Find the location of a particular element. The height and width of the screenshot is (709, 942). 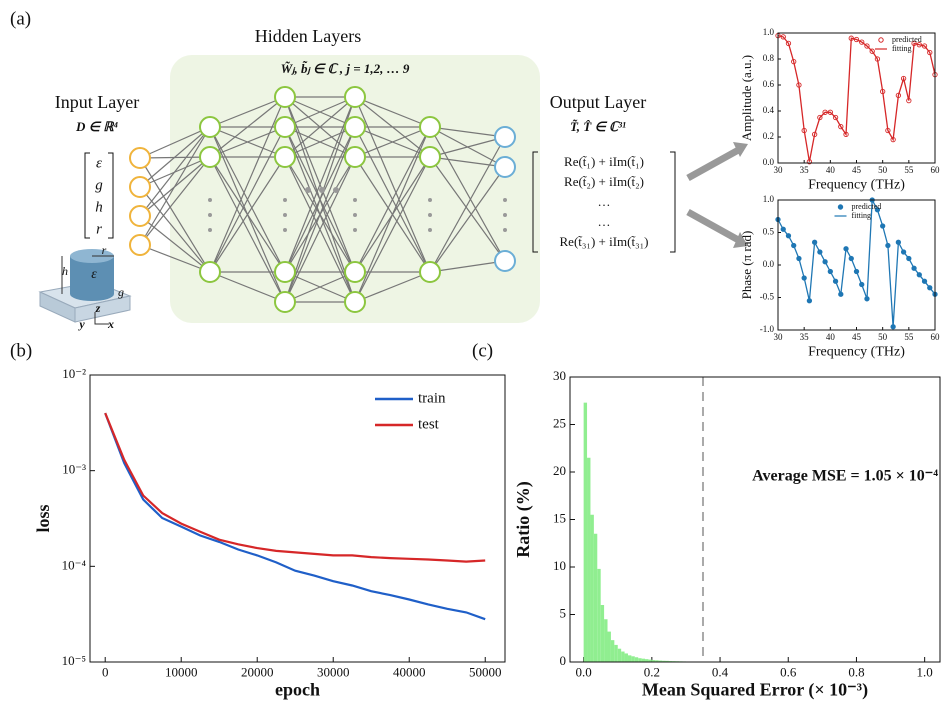

hidden-params: W̃ⱼ, b̃ⱼ ∈ ℂ , j = 1,2, … 9 is located at coordinates (345, 68).